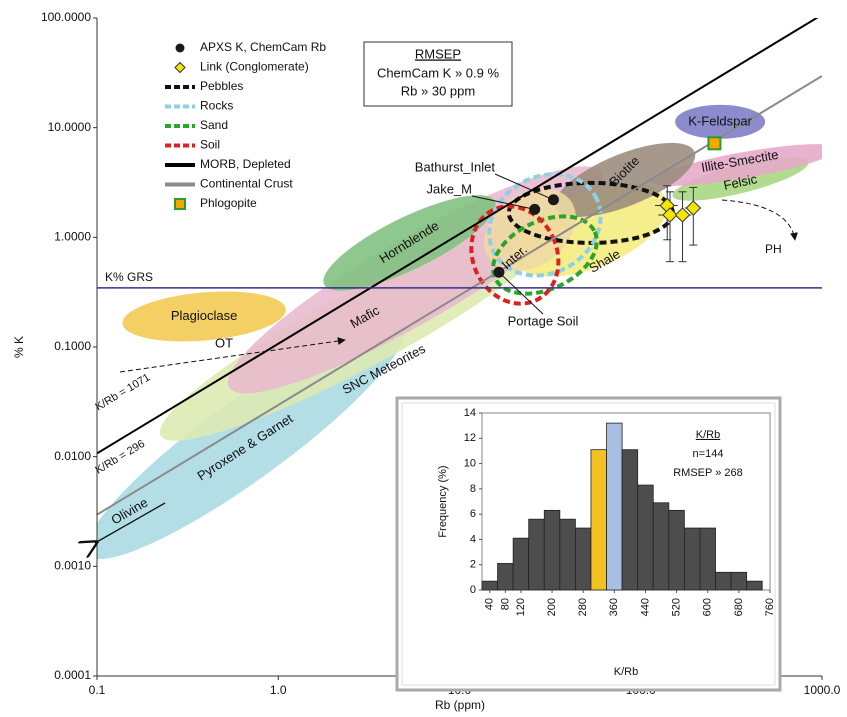 The width and height of the screenshot is (847, 717). I want to click on y-tick-label: 0.0100, so click(72, 456).